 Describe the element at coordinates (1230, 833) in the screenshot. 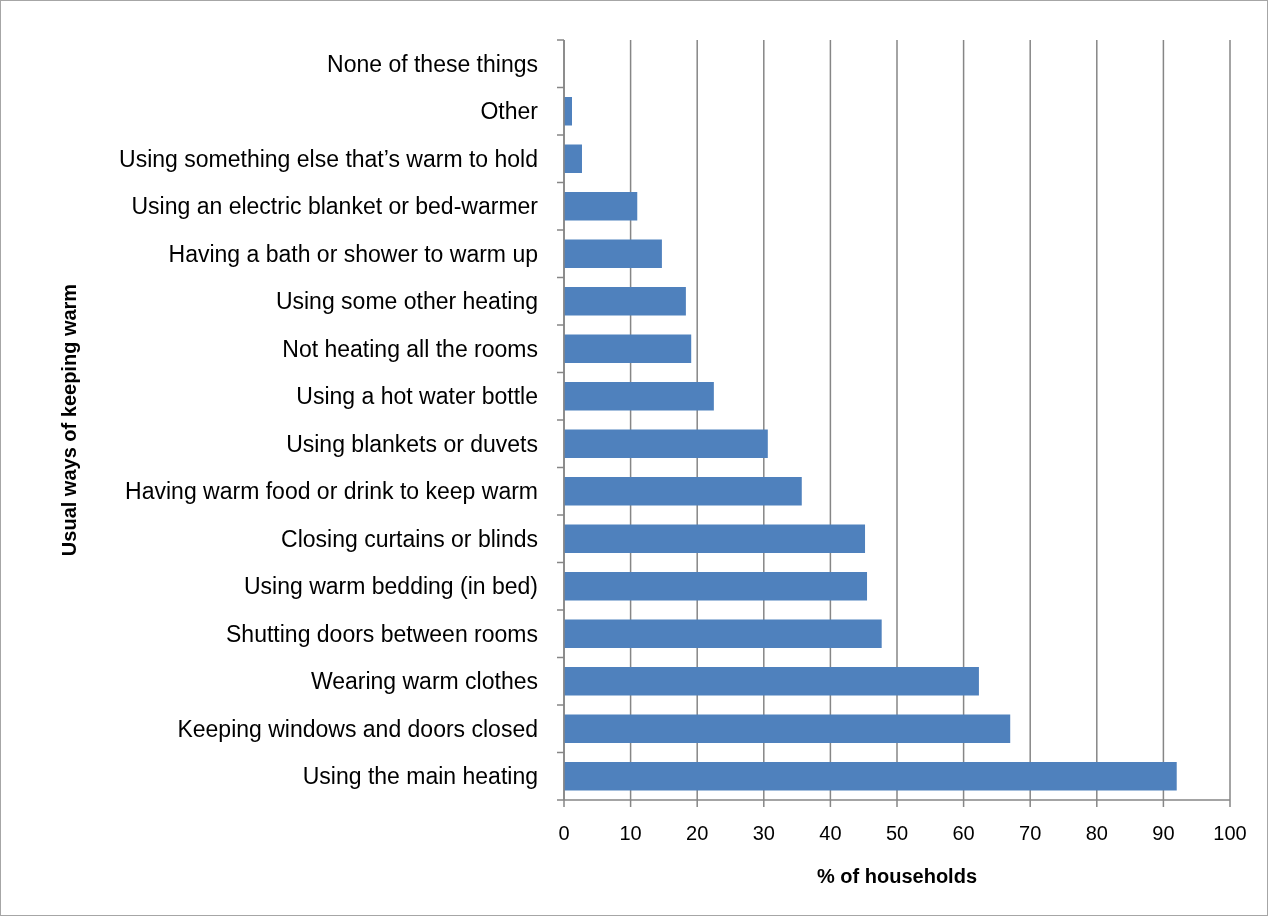

I see `x-tick-label: 100` at that location.